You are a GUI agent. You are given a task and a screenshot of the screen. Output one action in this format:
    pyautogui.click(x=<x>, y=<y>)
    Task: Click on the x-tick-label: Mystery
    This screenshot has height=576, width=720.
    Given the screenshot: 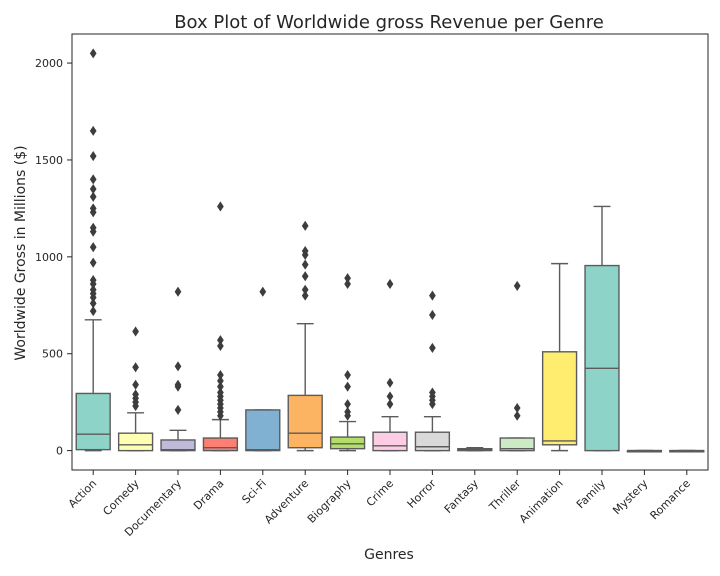 What is the action you would take?
    pyautogui.click(x=630, y=497)
    